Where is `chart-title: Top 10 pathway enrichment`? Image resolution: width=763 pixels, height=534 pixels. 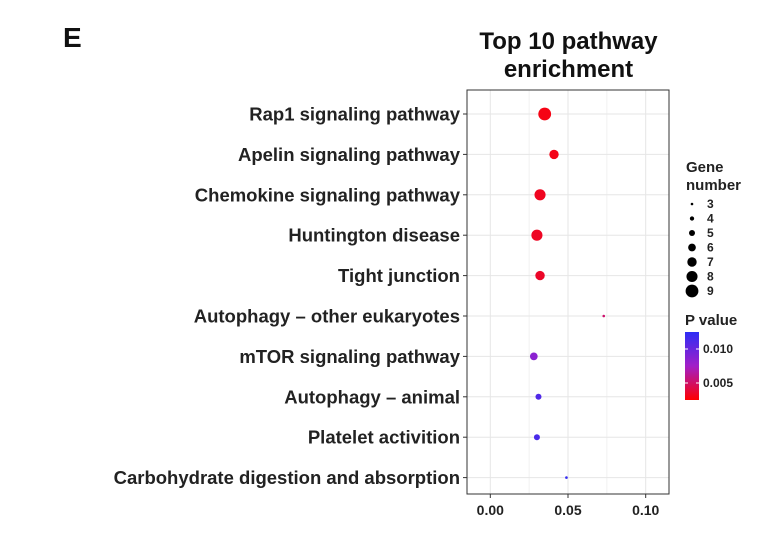 chart-title: Top 10 pathway enrichment is located at coordinates (568, 56).